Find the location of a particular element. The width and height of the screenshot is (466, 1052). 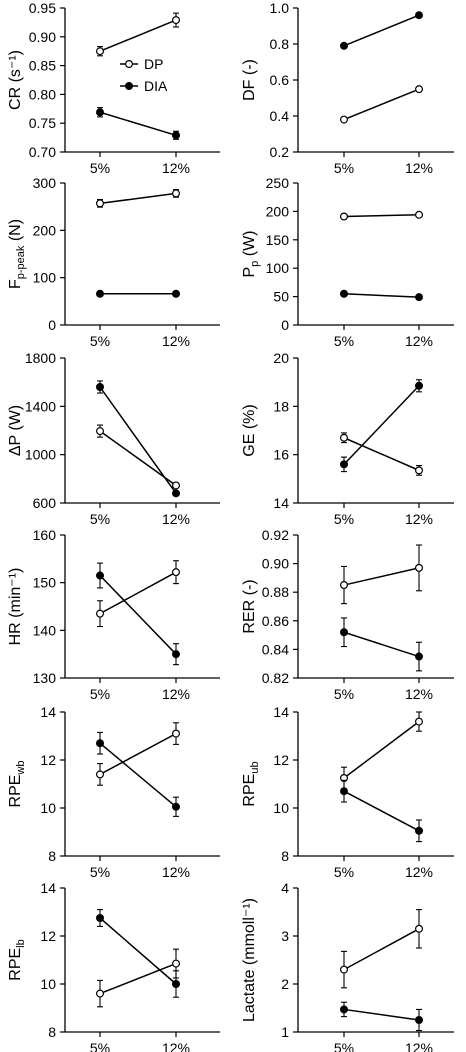

panel-pp: 0 50 100 150 200 250 5% 12% Pp (W) is located at coordinates (347, 262).